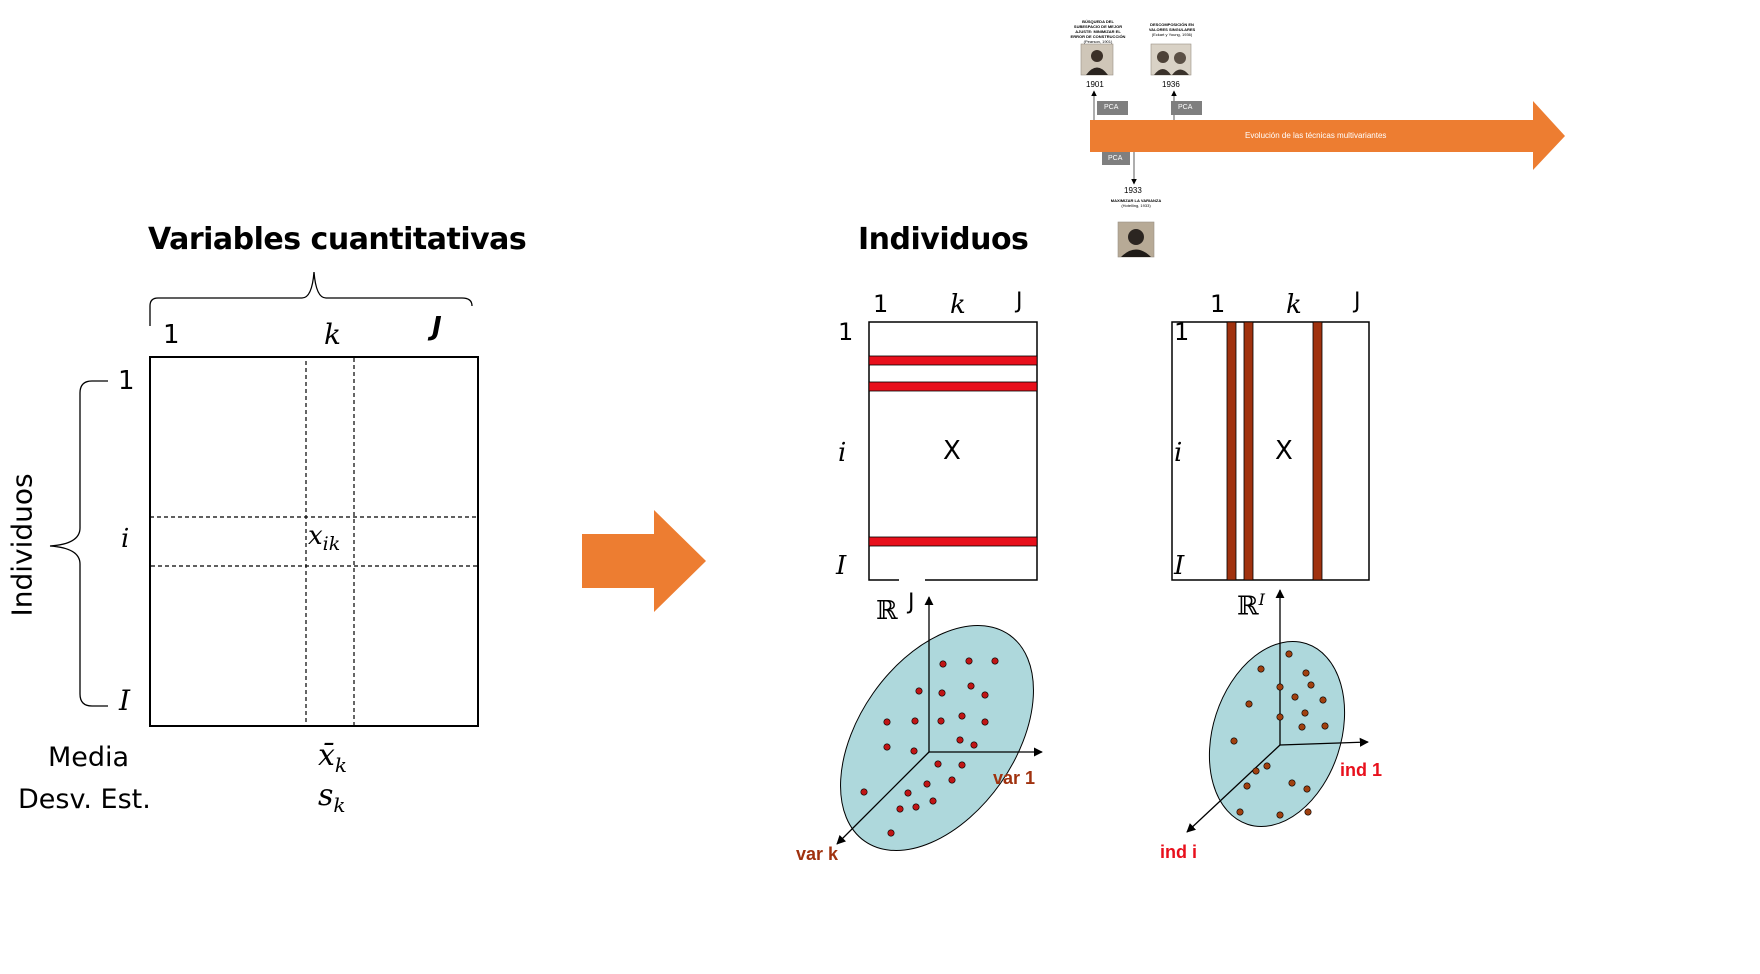 The image size is (1760, 974). Describe the element at coordinates (125, 539) in the screenshot. I see `row-i-label: i` at that location.